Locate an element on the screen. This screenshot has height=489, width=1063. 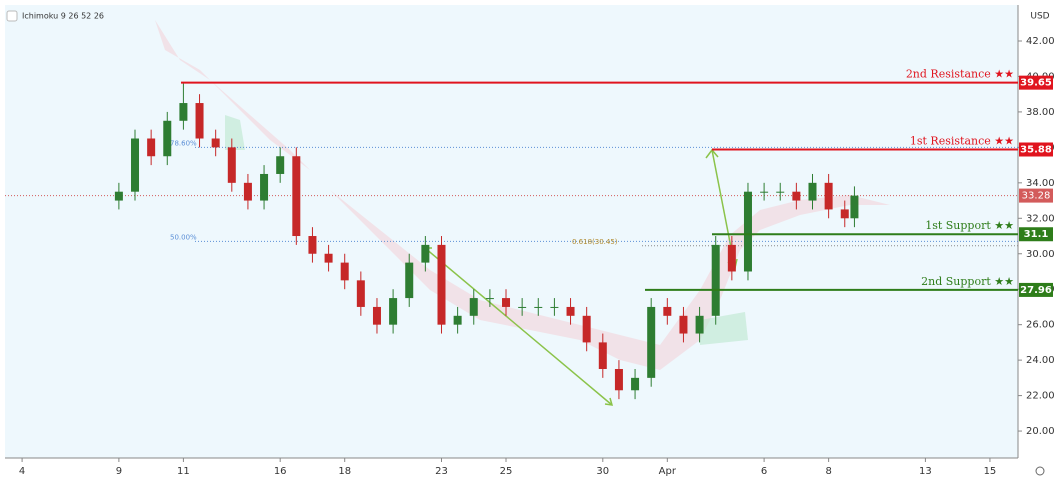
y-tick-label: 26.00 is located at coordinates (1040, 325).